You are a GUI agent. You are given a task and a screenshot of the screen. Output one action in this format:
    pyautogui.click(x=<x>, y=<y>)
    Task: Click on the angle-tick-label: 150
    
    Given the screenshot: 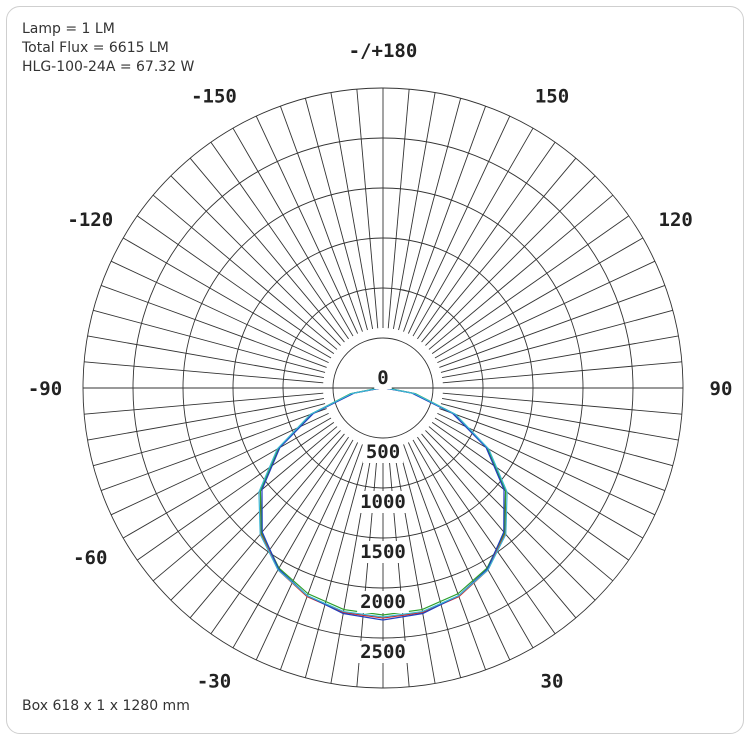 What is the action you would take?
    pyautogui.click(x=552, y=96)
    